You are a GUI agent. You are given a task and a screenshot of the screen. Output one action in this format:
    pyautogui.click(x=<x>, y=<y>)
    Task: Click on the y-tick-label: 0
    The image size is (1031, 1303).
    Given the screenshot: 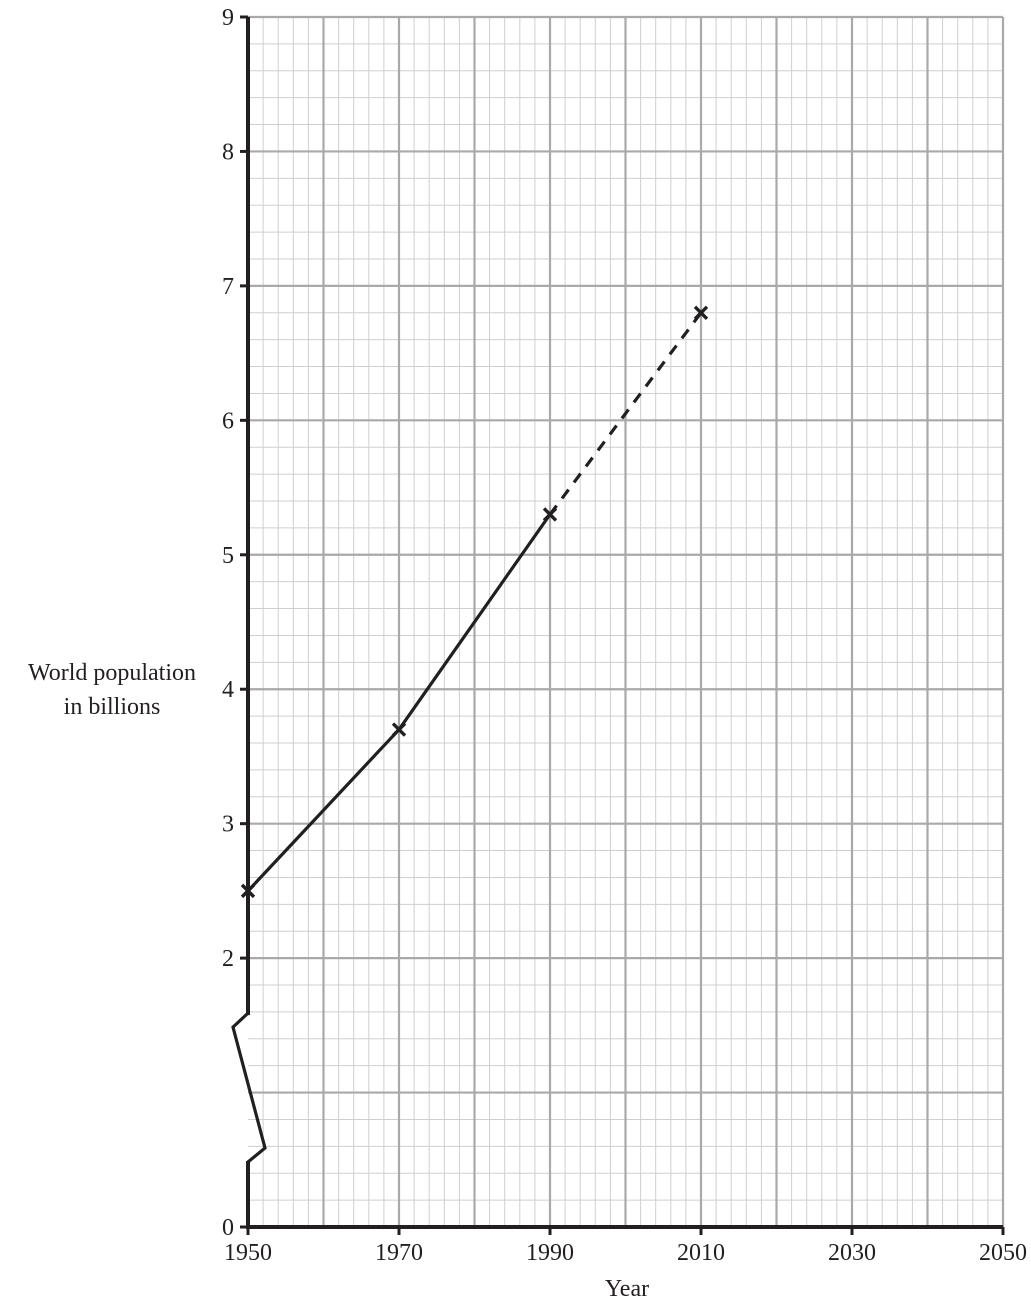 What is the action you would take?
    pyautogui.click(x=228, y=1228)
    